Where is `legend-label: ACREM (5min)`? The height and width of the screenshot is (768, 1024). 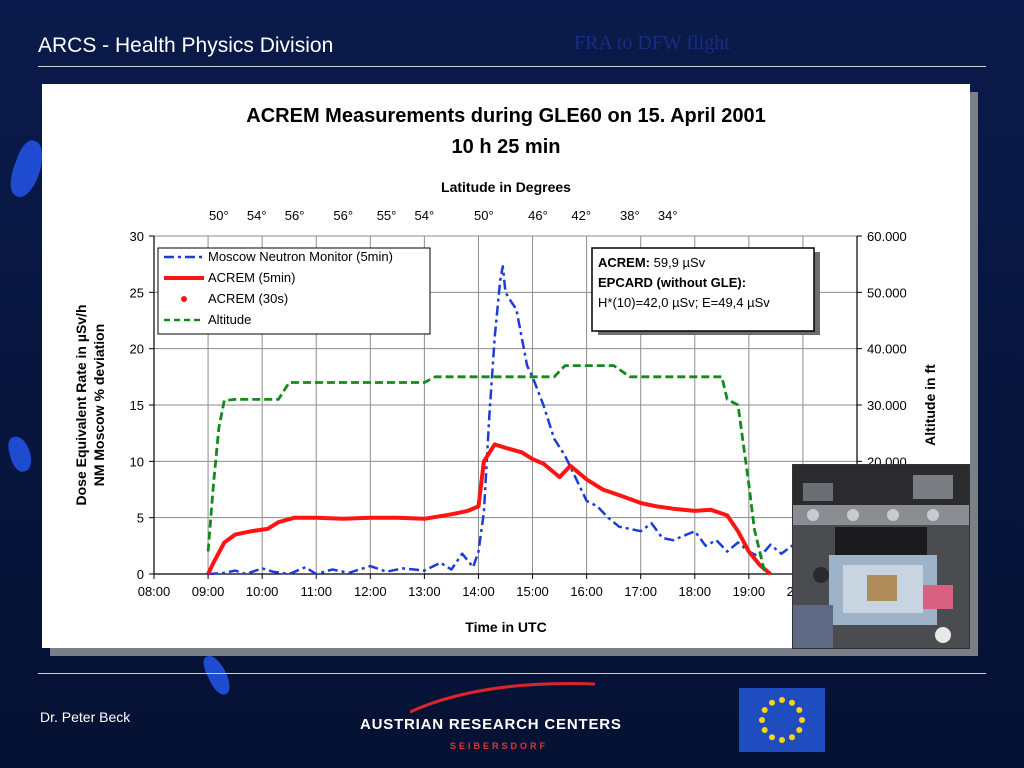 legend-label: ACREM (5min) is located at coordinates (251, 277).